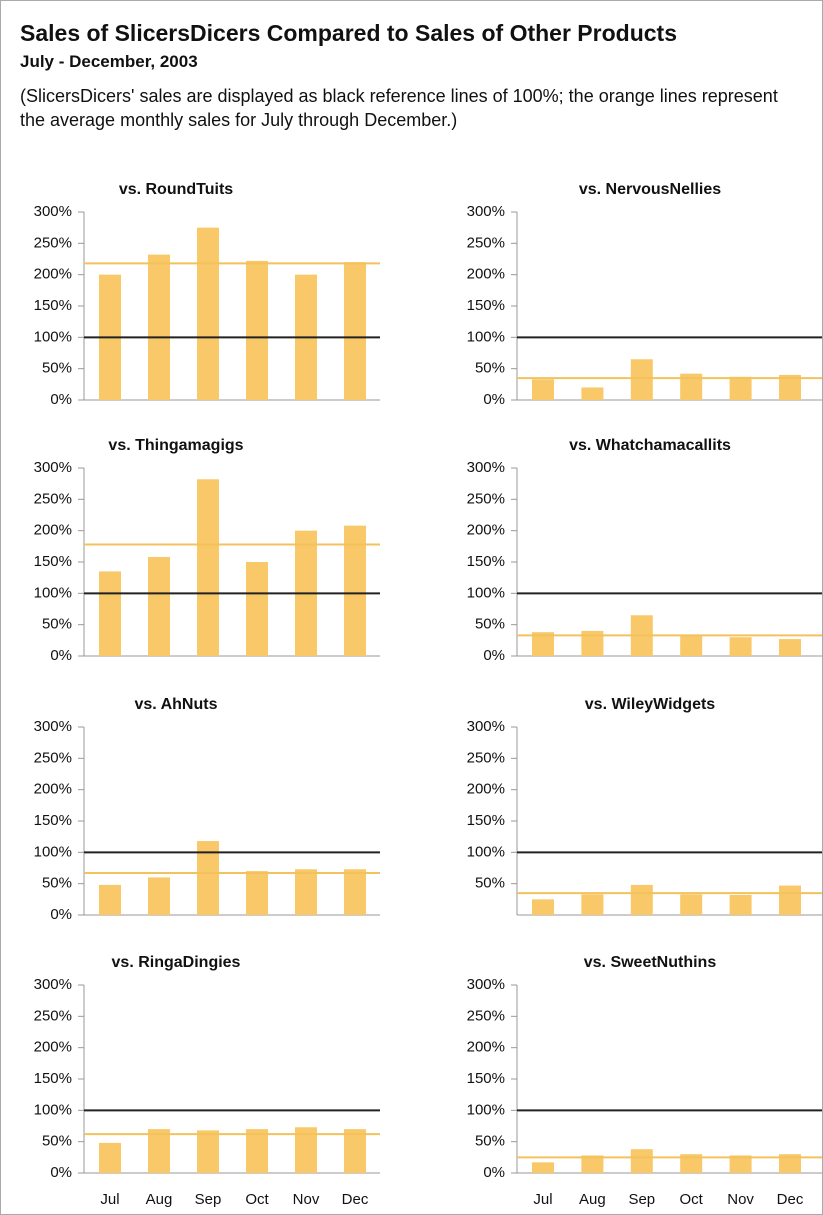  I want to click on chart-title: vs. WileyWidgets, so click(650, 704).